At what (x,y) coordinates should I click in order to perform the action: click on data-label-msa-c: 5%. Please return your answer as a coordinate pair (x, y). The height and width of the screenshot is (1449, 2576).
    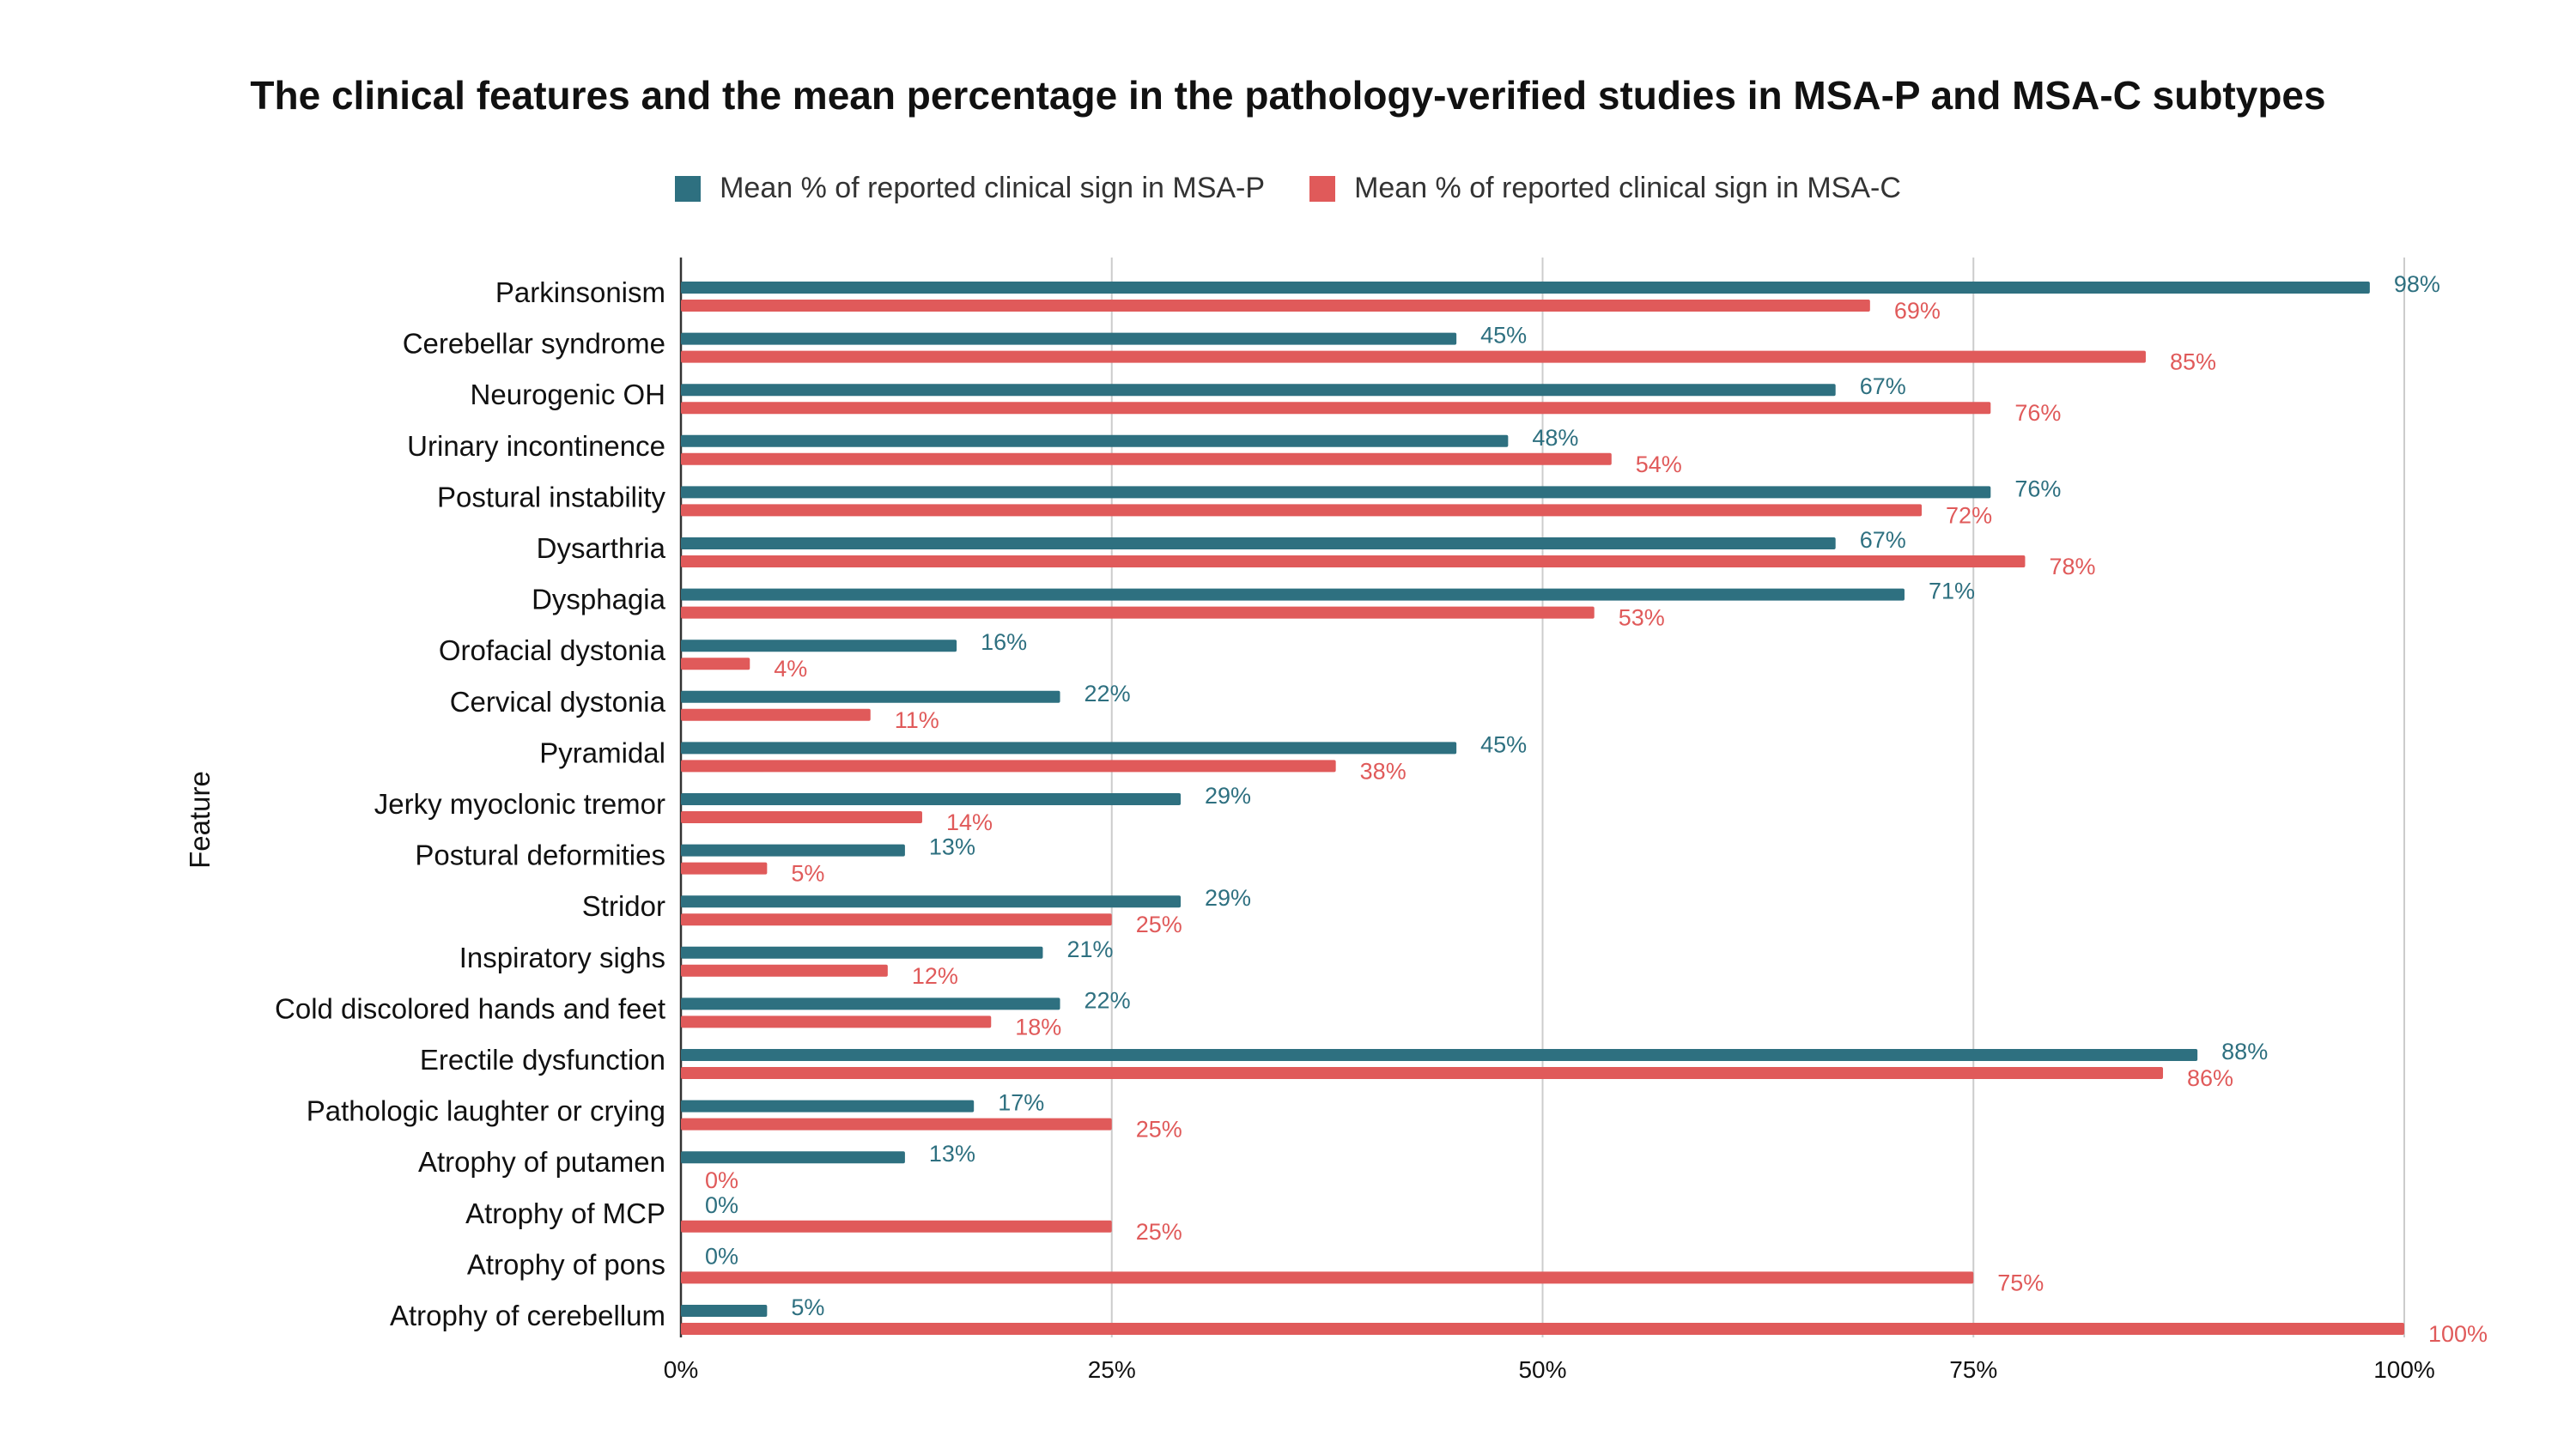
    Looking at the image, I should click on (808, 874).